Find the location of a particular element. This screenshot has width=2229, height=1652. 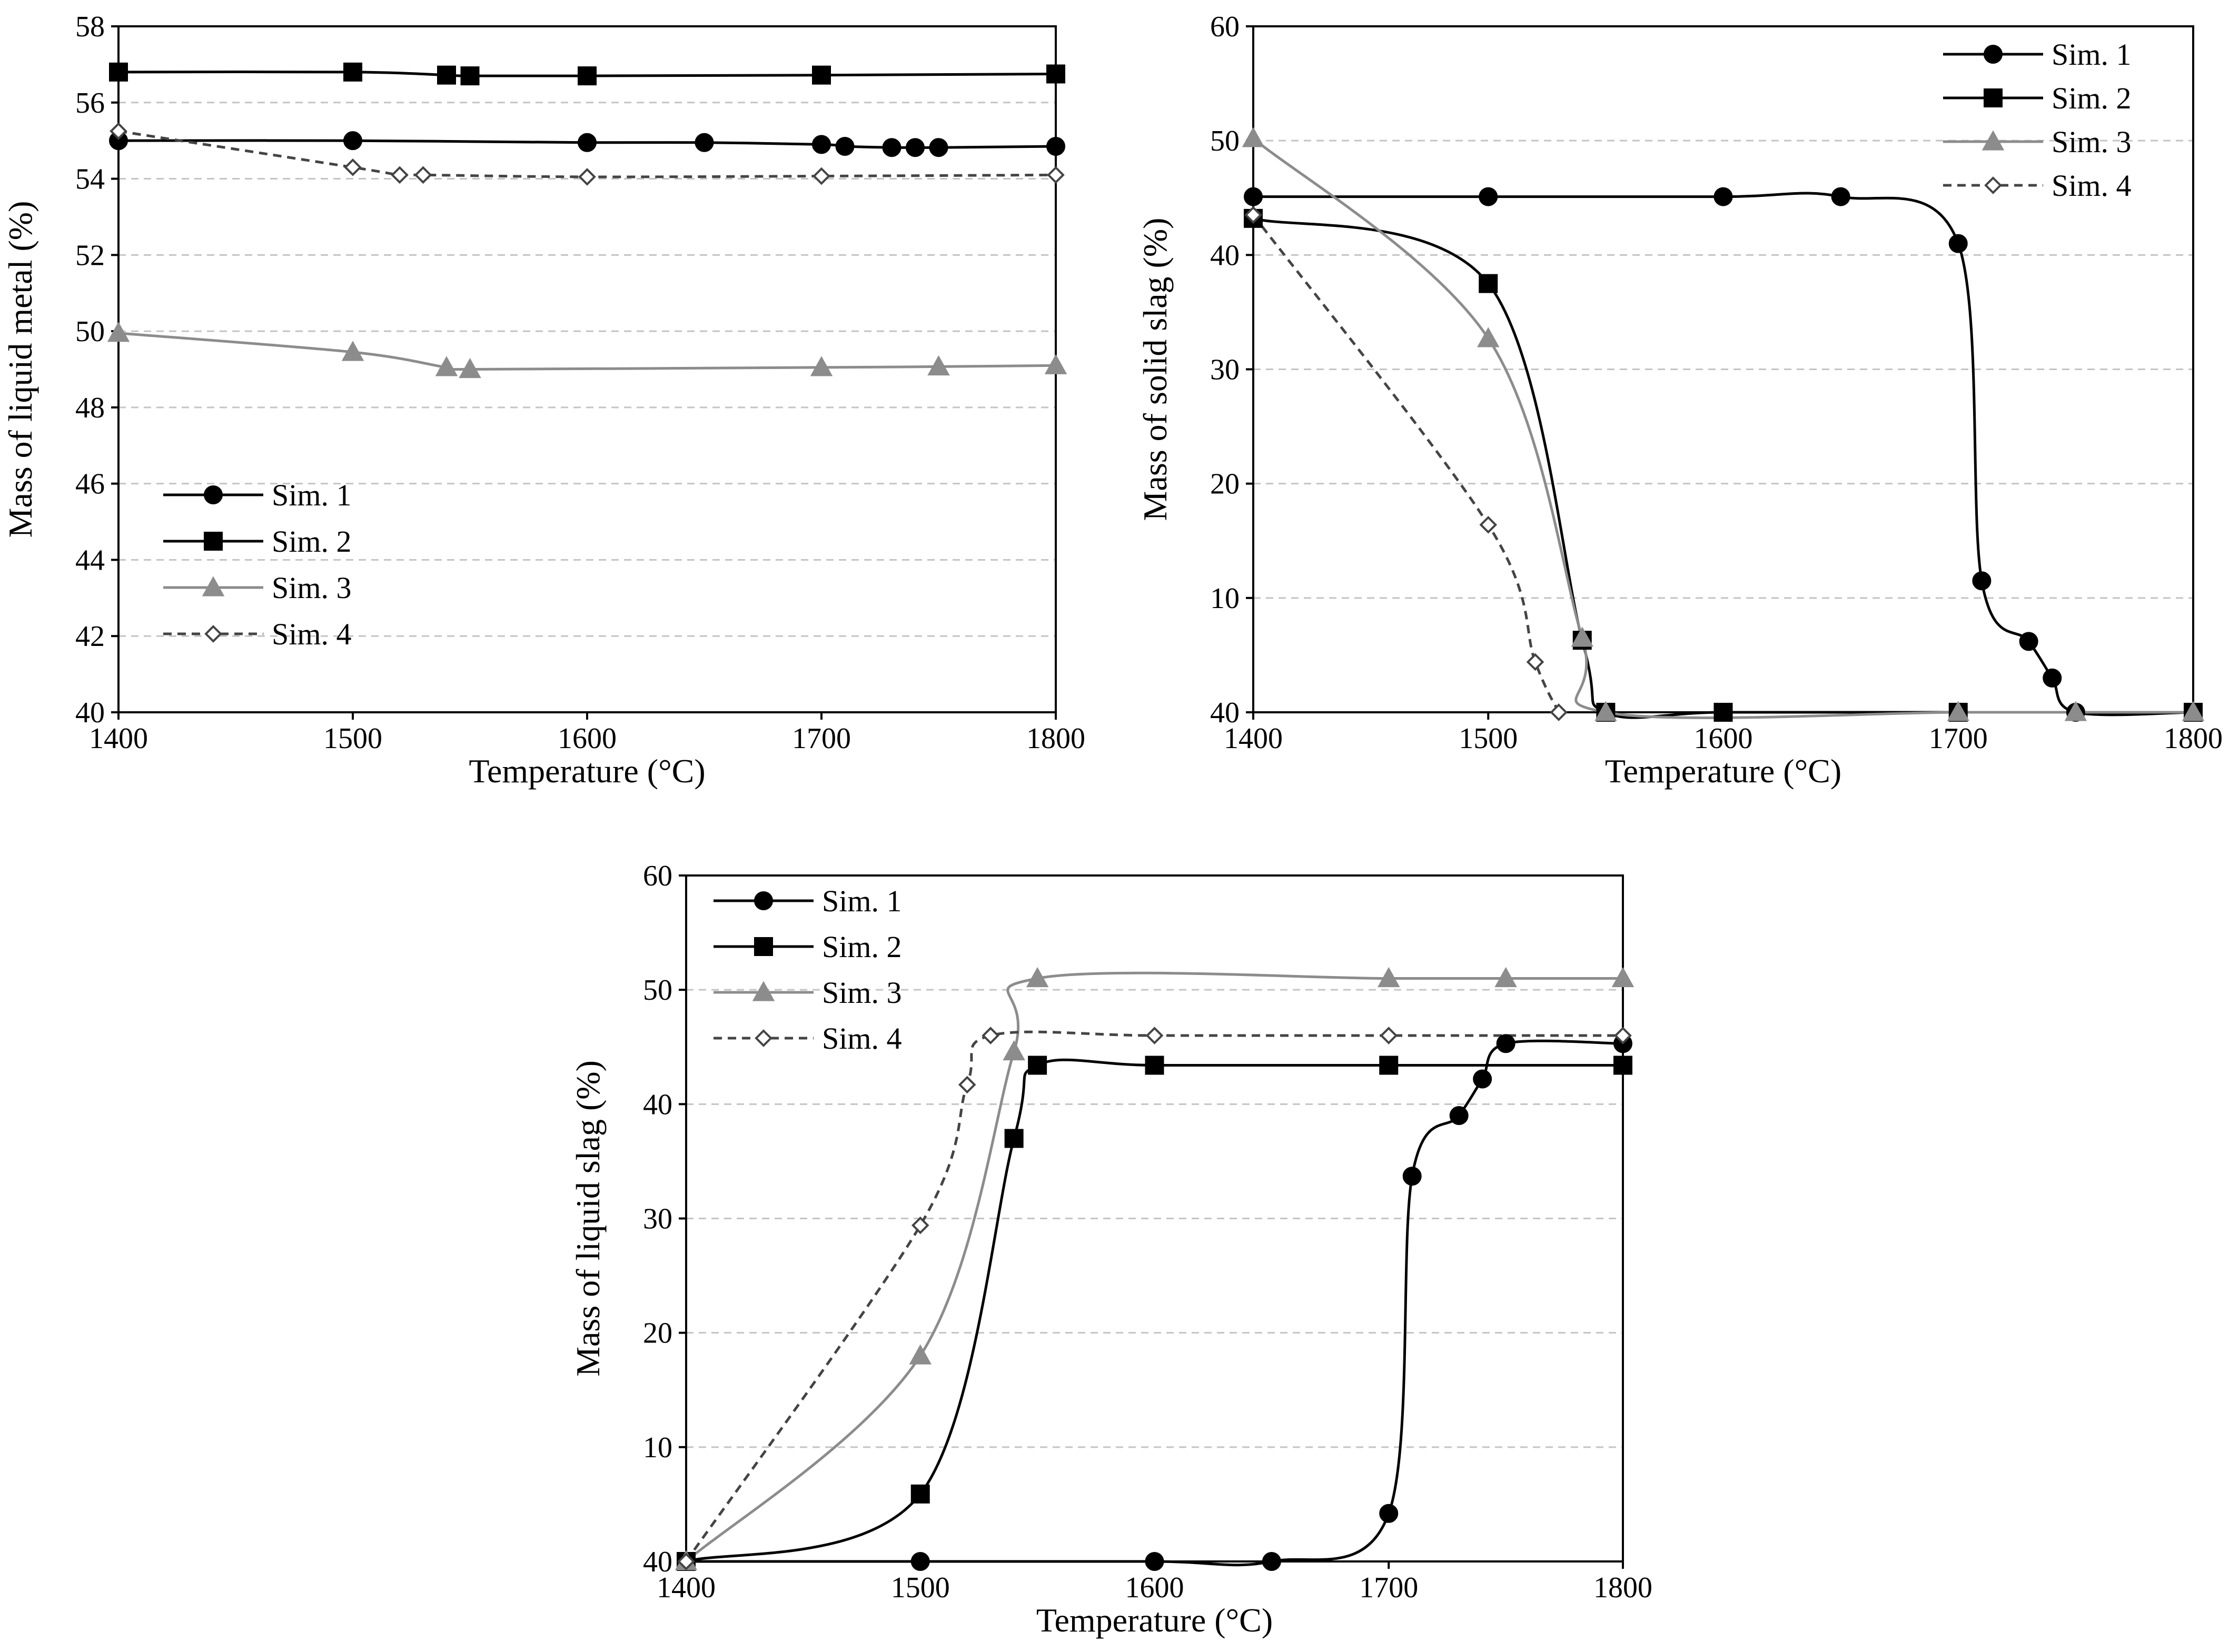

gridlines is located at coordinates (1723, 369).